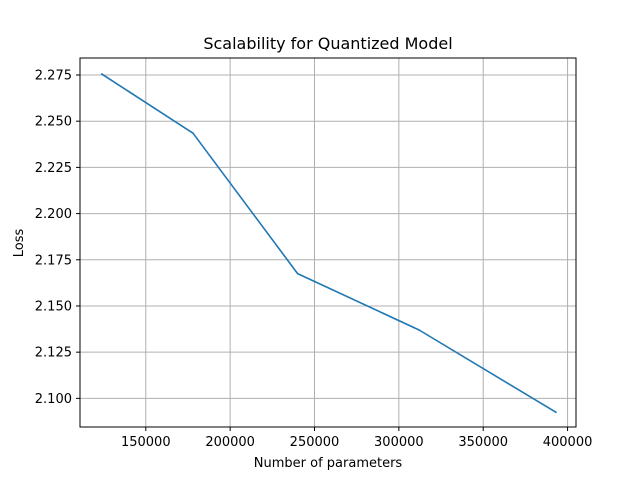 The width and height of the screenshot is (640, 480). I want to click on x-axis-ticks: 150000 200000 250000 300000 350000 400000, so click(356, 438).